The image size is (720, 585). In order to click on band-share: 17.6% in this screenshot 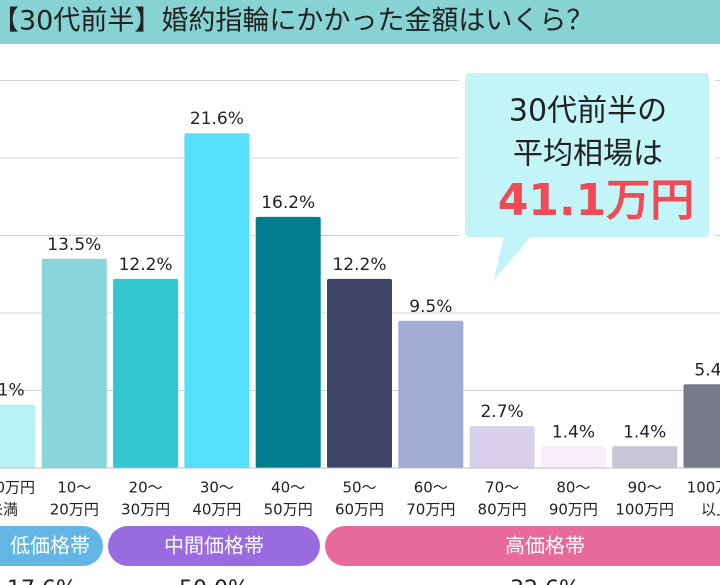, I will do `click(42, 581)`.